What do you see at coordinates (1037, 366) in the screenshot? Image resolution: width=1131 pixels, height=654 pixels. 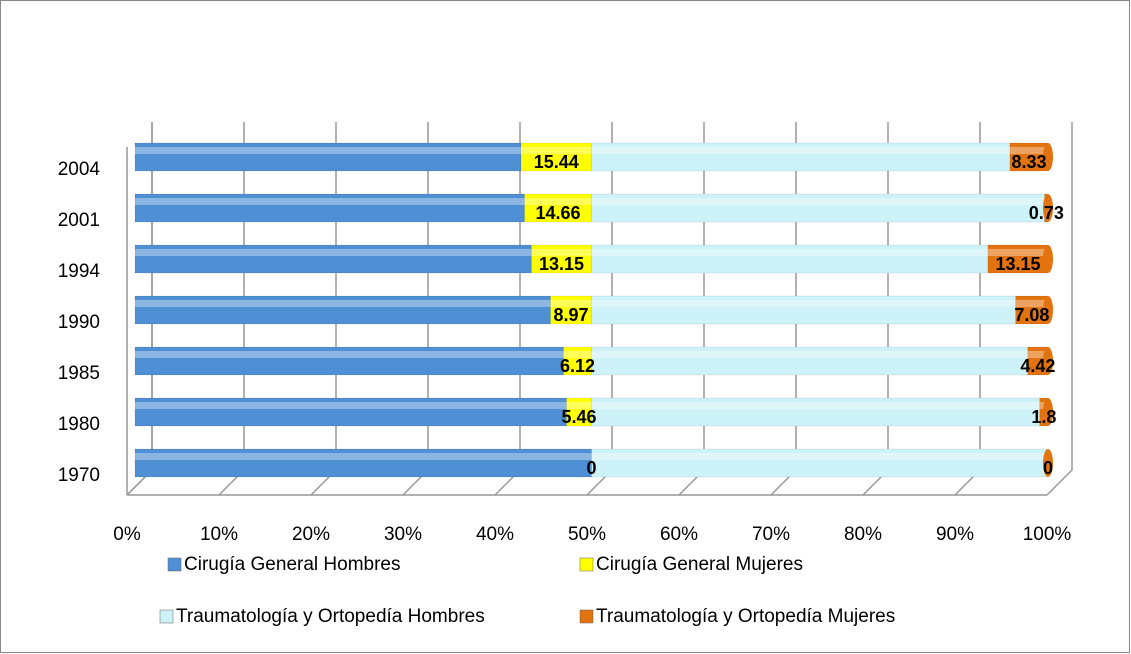 I see `data-label: 4.42` at bounding box center [1037, 366].